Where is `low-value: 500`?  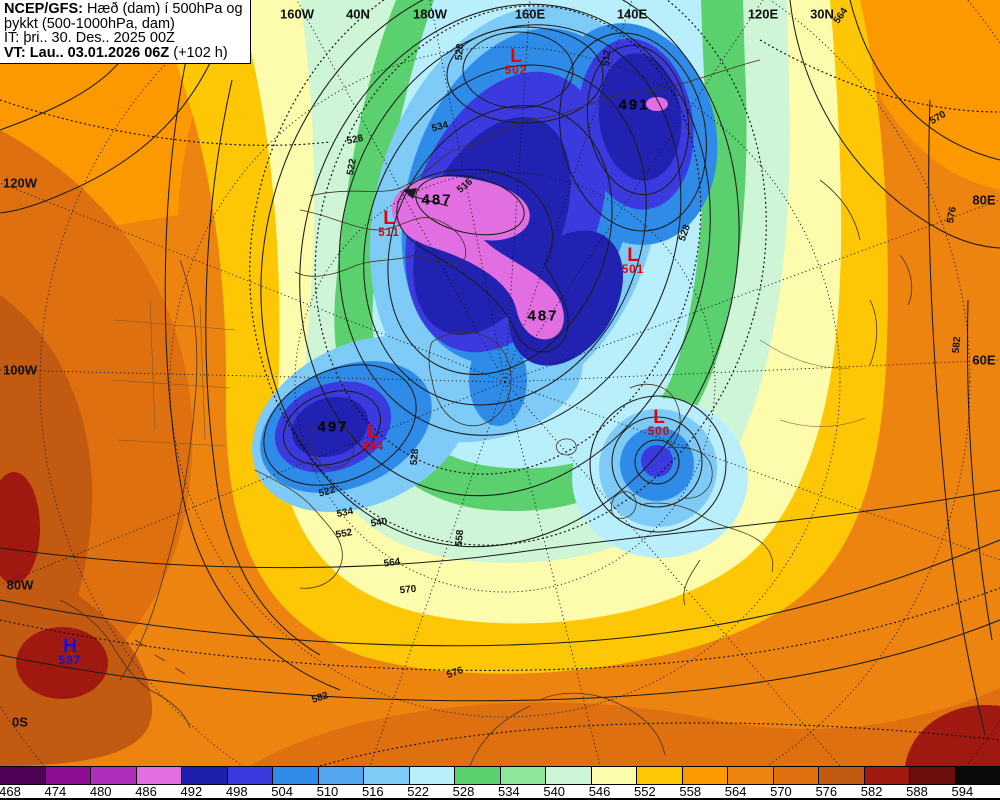
low-value: 500 is located at coordinates (659, 432).